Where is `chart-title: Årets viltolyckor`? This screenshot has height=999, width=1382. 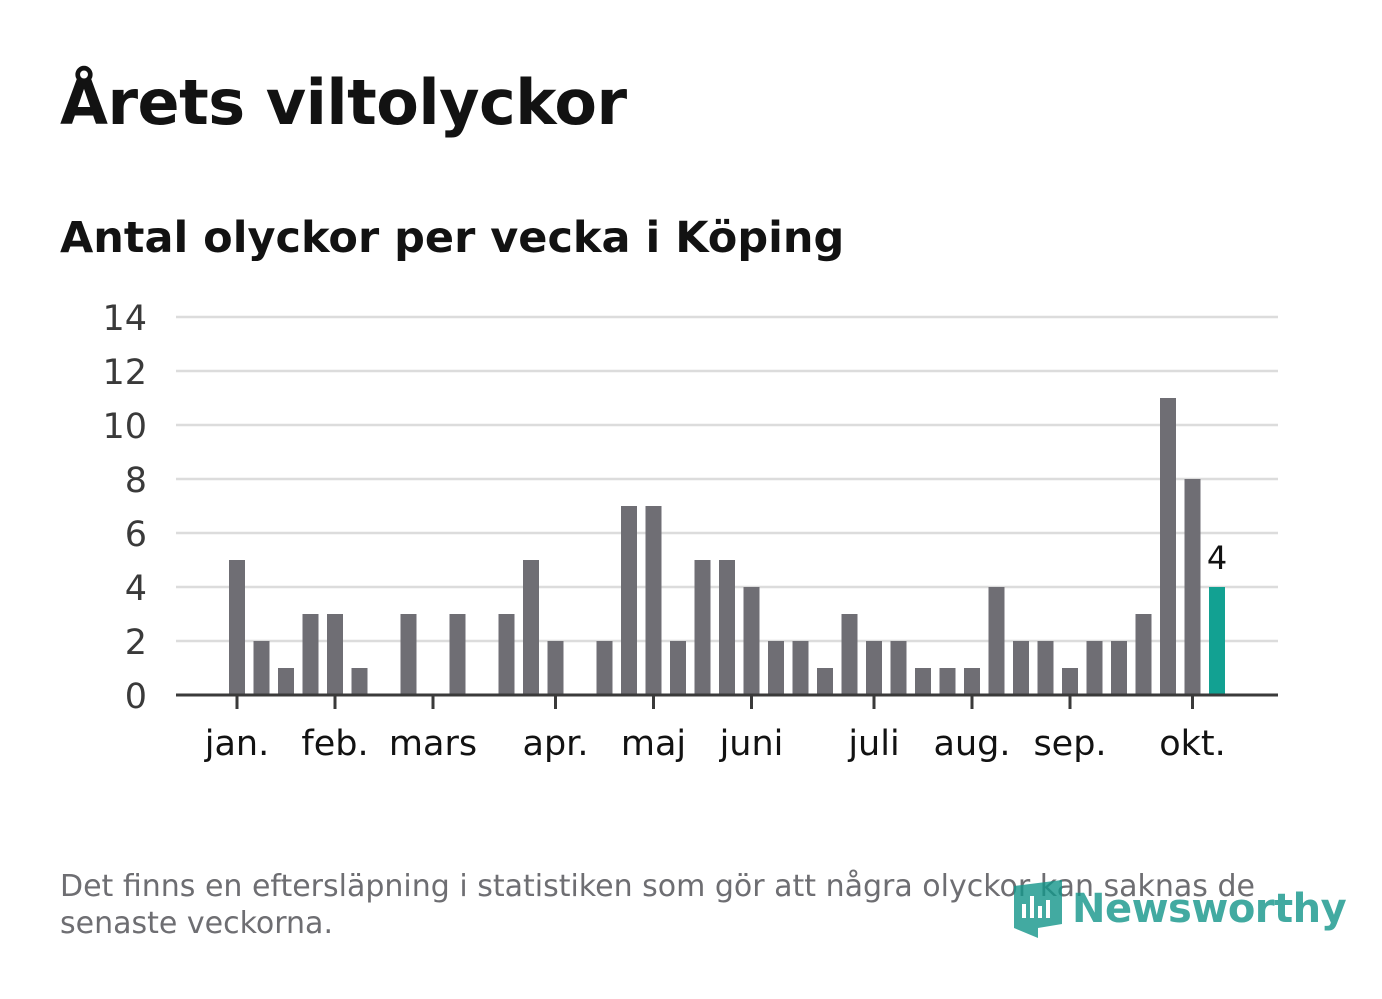 chart-title: Årets viltolyckor is located at coordinates (343, 102).